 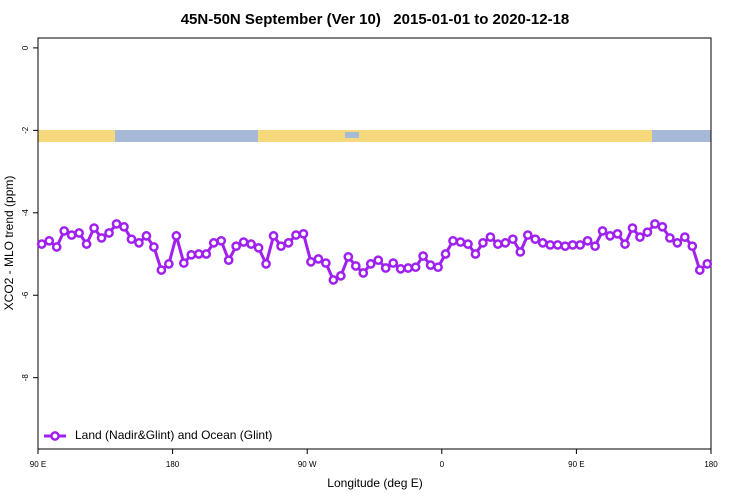 What do you see at coordinates (25, 47) in the screenshot?
I see `y-tick-label: 0` at bounding box center [25, 47].